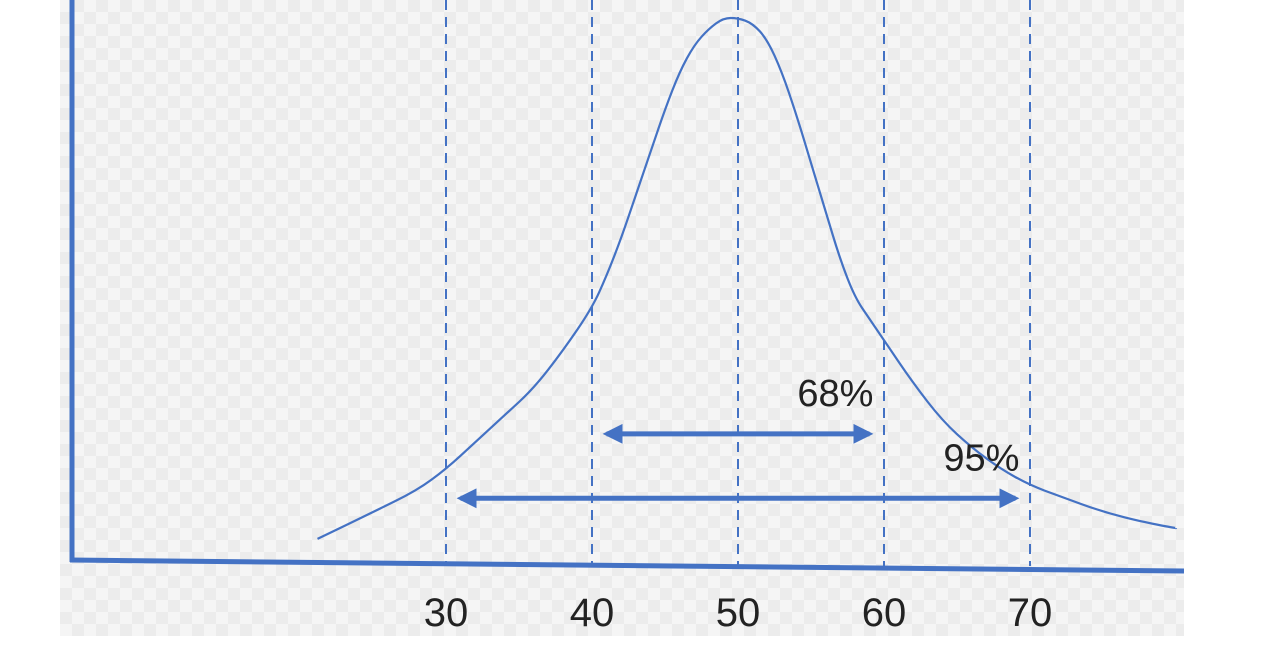  I want to click on x-tick-label-50: 50, so click(738, 613).